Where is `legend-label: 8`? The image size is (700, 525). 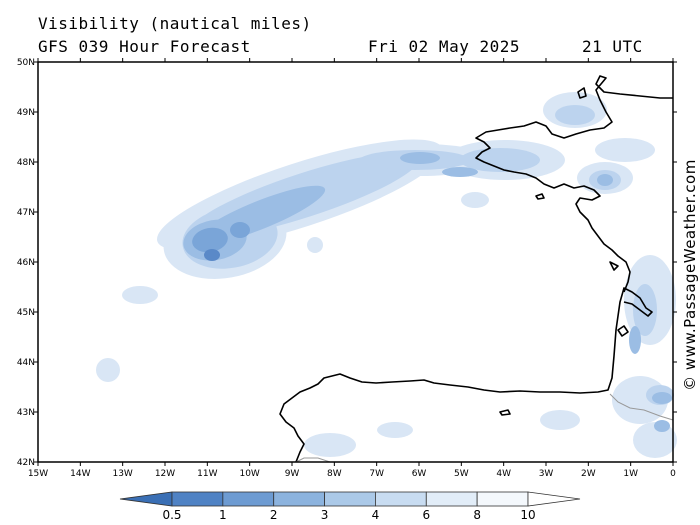 legend-label: 8 is located at coordinates (477, 515).